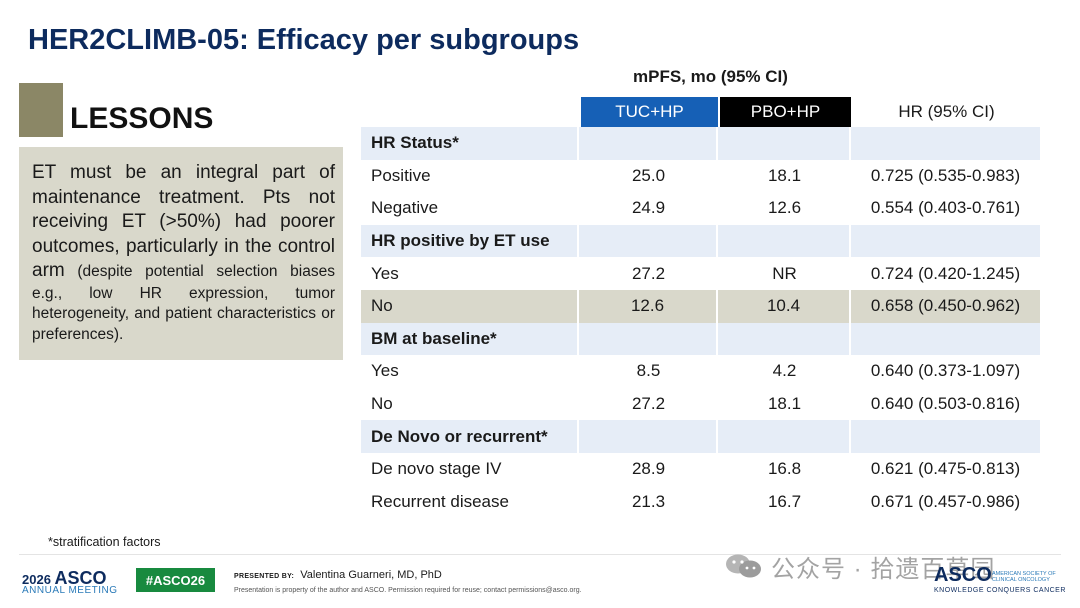 The image size is (1080, 608). I want to click on meeting-asco: ASCO, so click(80, 578).